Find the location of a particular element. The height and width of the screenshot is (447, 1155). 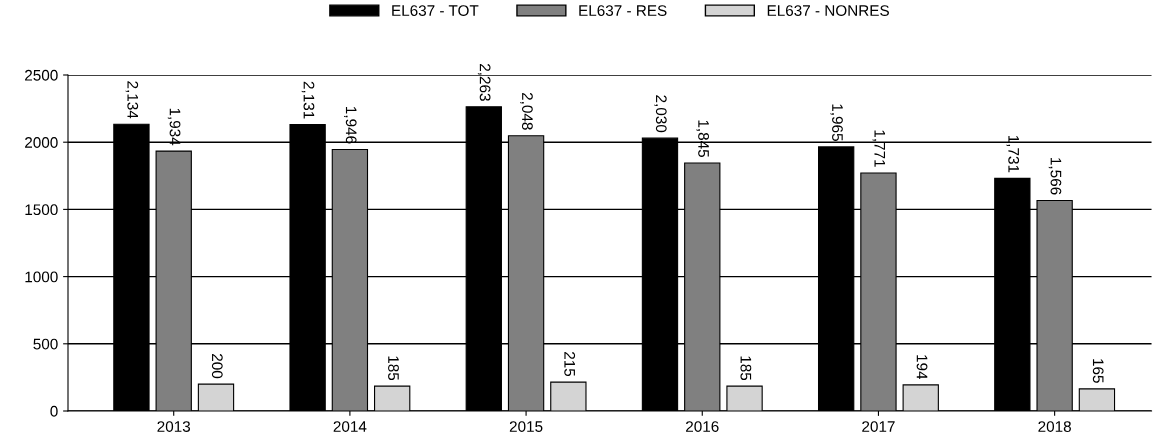

y-tick-label: 0 is located at coordinates (54, 411).